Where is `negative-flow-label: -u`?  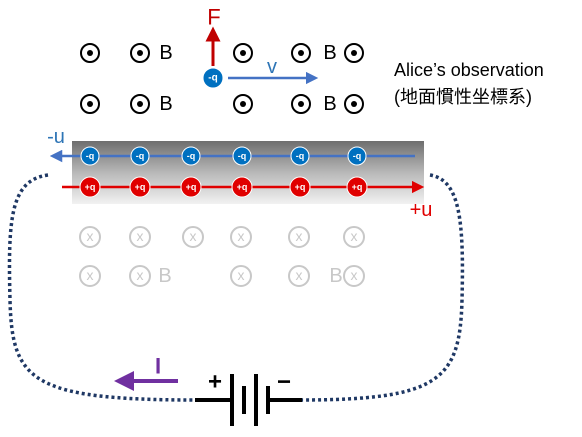 negative-flow-label: -u is located at coordinates (56, 137).